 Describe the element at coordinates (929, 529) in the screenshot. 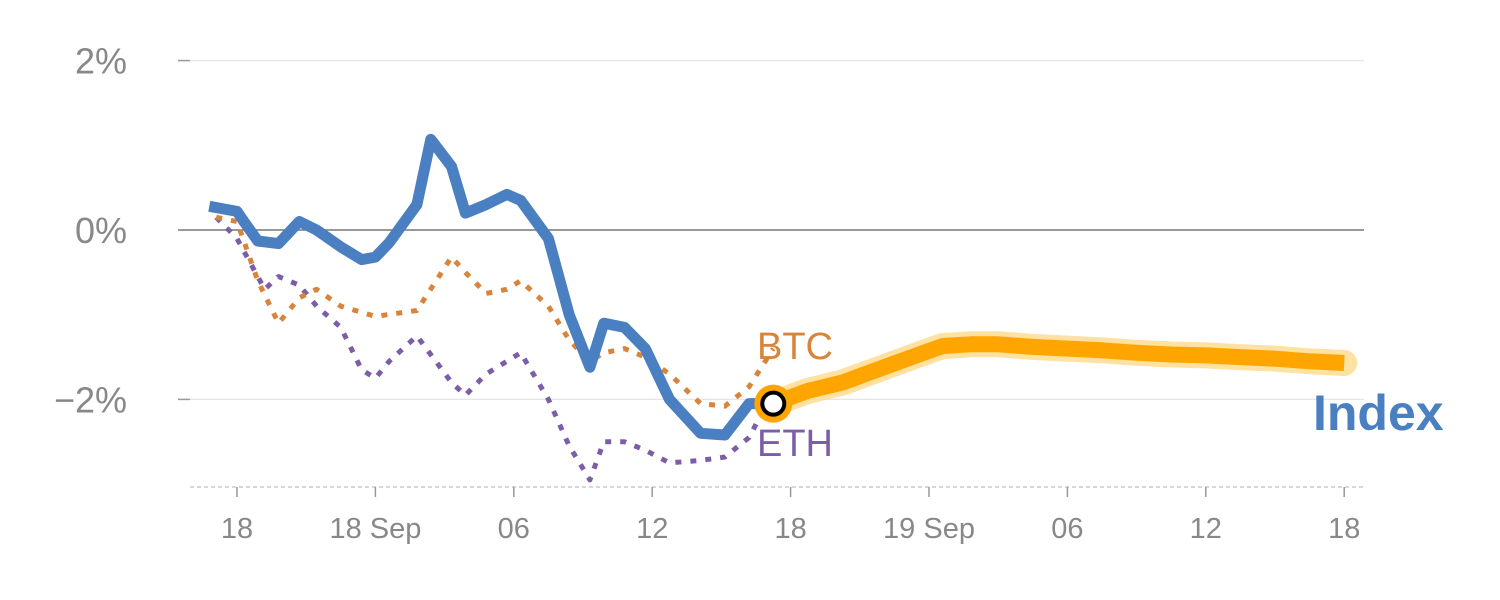

I see `x-tick-label: 19 Sep` at that location.